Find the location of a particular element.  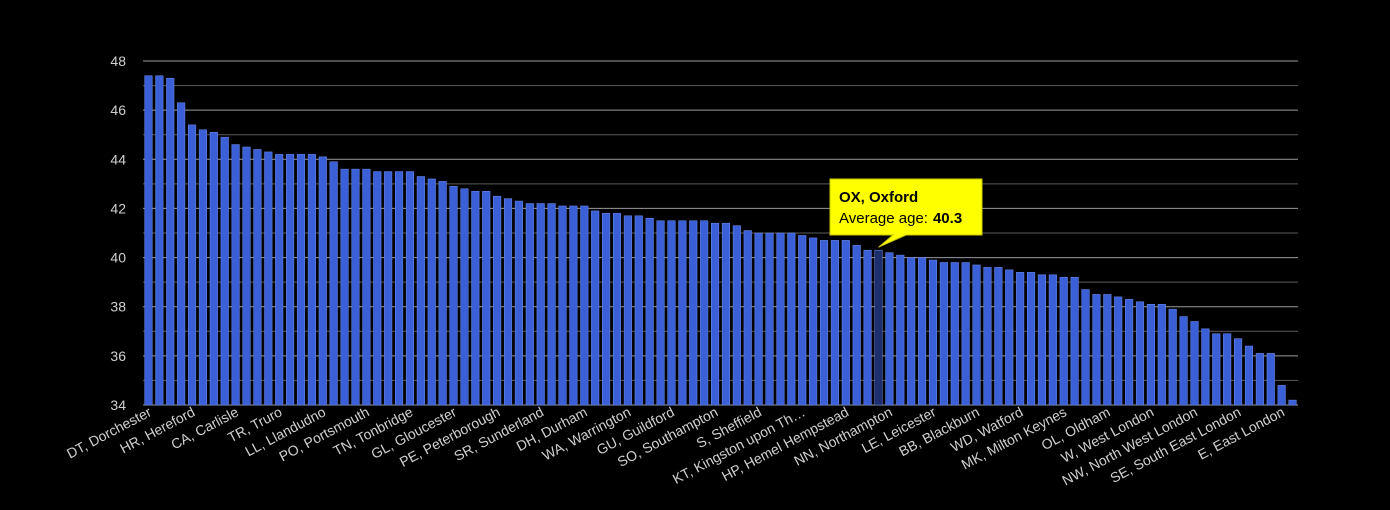

y-tick-label: 42 is located at coordinates (118, 208).